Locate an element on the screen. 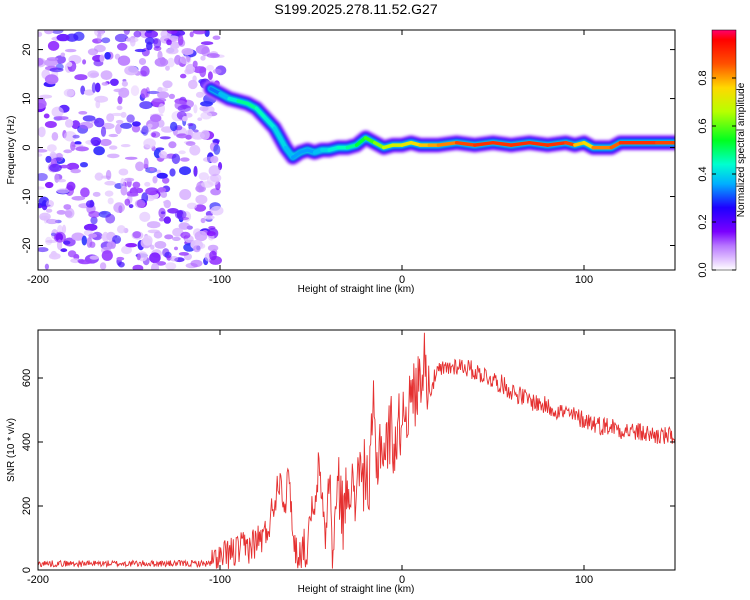 The image size is (750, 600). top-y-axis-label: Frequency (Hz) is located at coordinates (11, 150).